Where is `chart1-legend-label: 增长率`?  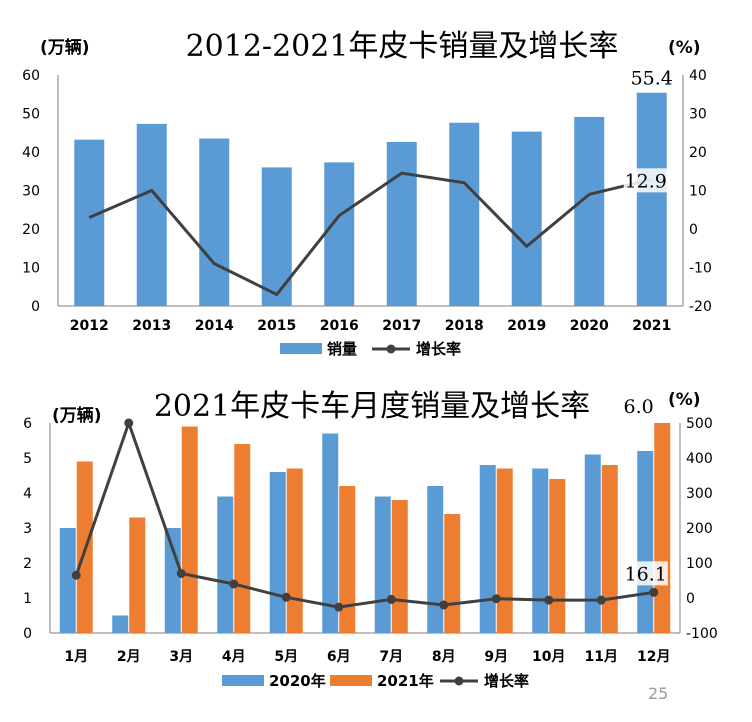
chart1-legend-label: 增长率 is located at coordinates (438, 349).